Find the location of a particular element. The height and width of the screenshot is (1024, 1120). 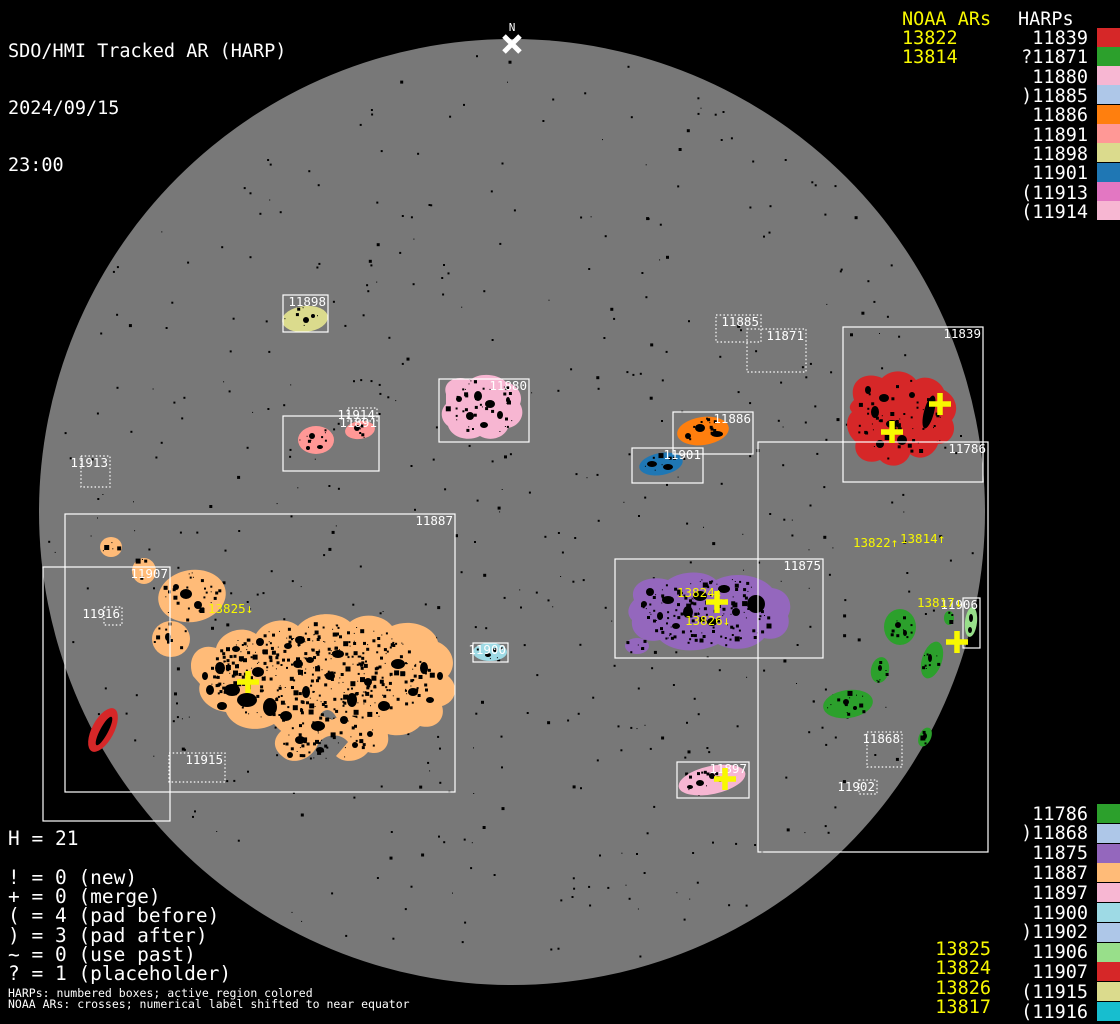

active-region-blob is located at coordinates (490, 652).